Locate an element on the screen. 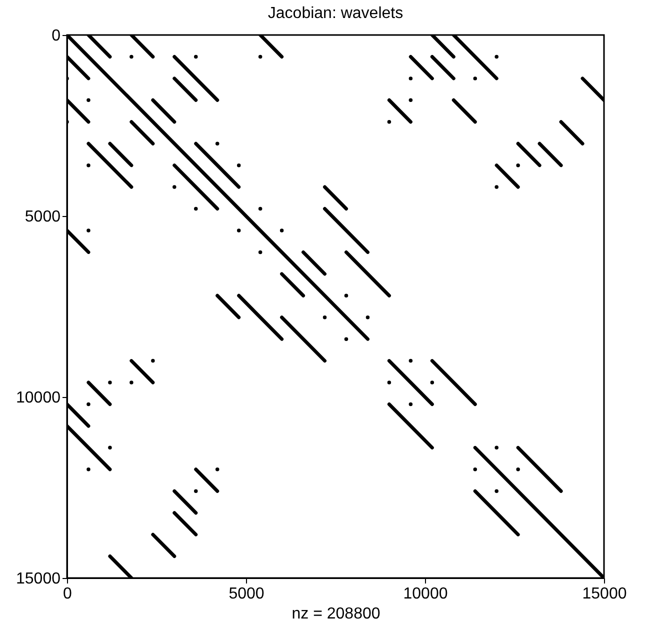  x-tick-label: 5000 is located at coordinates (246, 594).